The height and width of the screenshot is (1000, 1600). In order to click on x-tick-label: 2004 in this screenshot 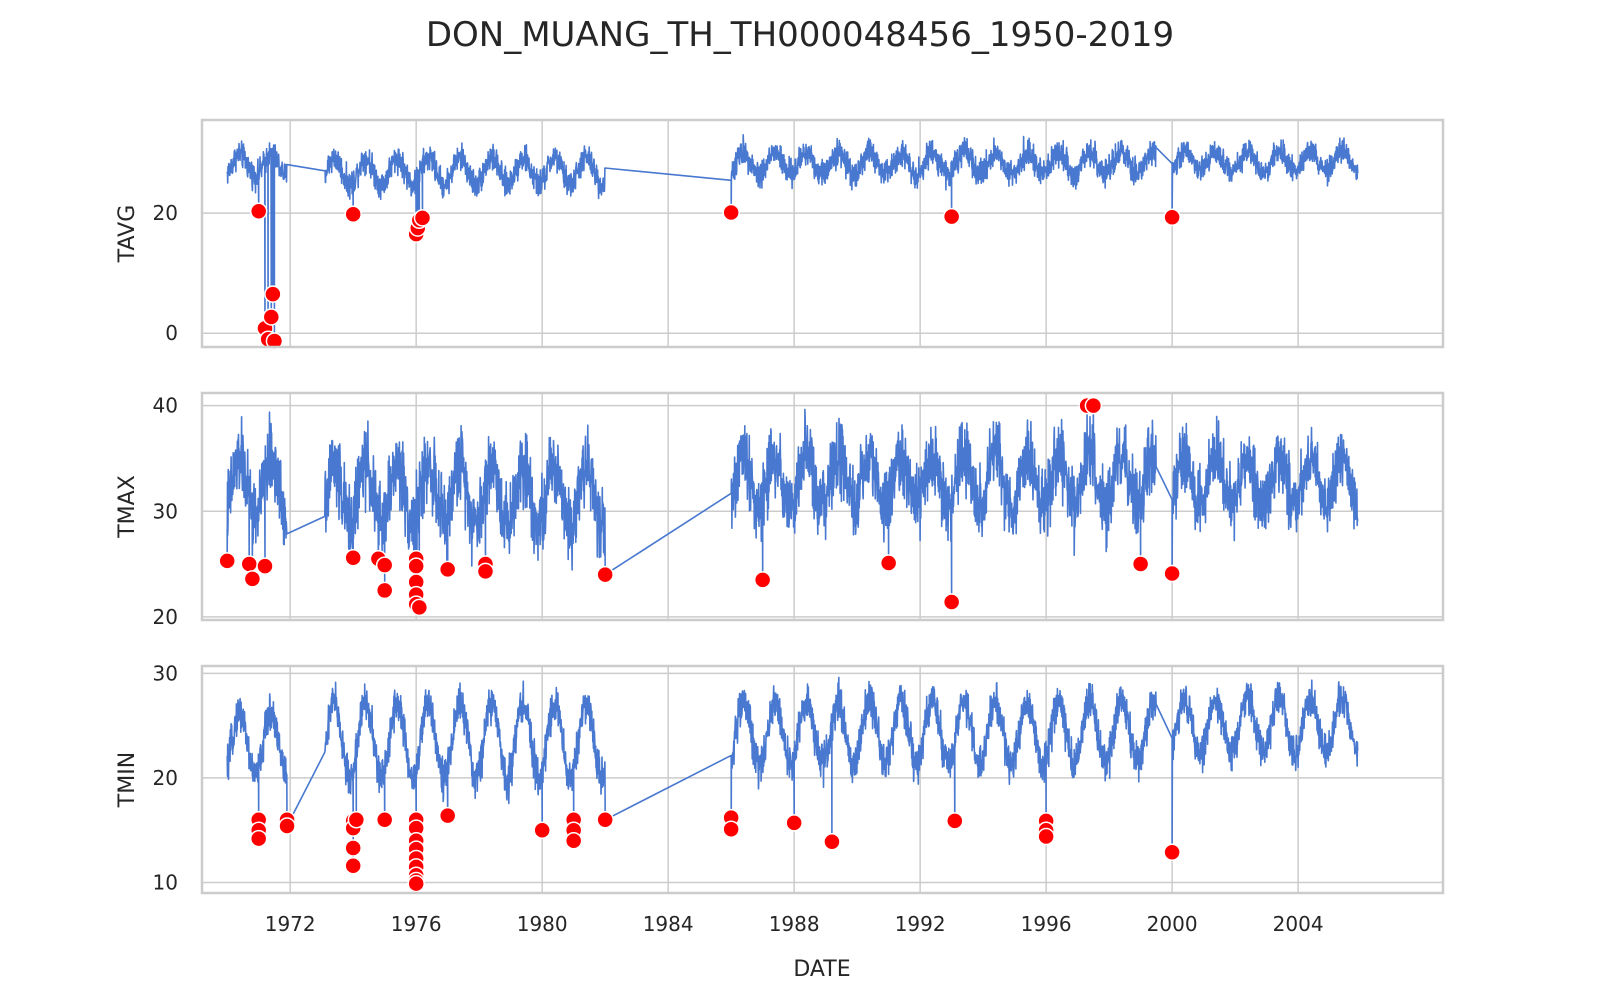, I will do `click(1298, 924)`.